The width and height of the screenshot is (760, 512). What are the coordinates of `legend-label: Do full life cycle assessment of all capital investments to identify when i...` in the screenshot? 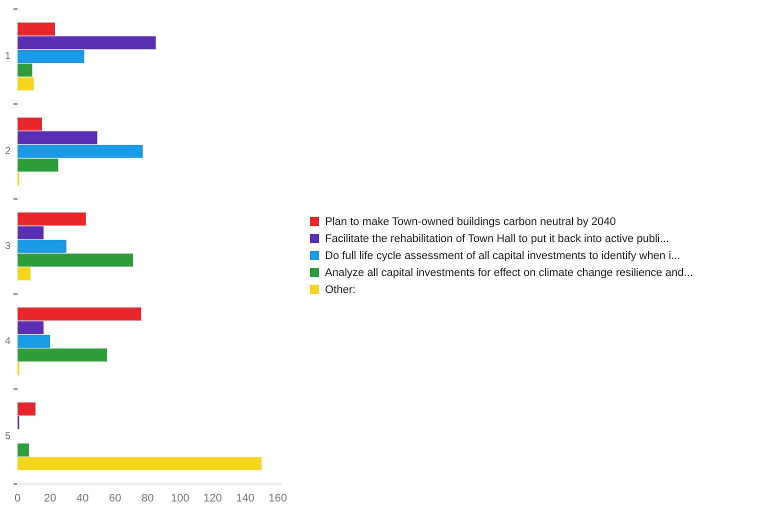 It's located at (502, 256).